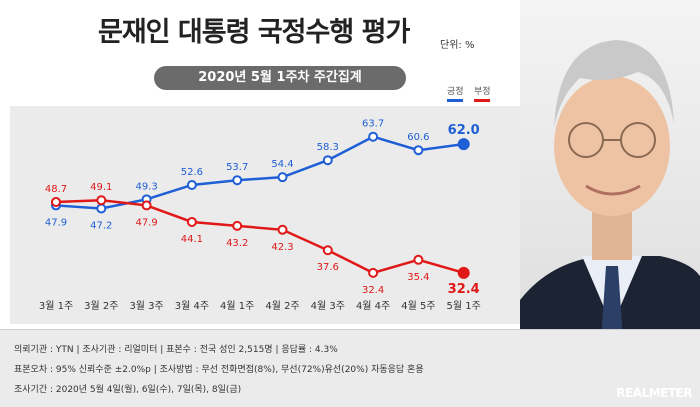  What do you see at coordinates (328, 267) in the screenshot?
I see `disapprove-data-label: 37.6` at bounding box center [328, 267].